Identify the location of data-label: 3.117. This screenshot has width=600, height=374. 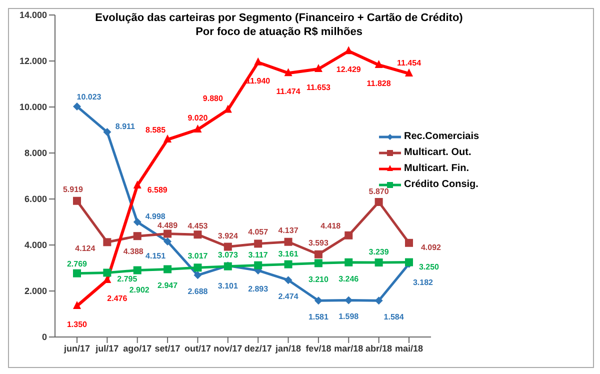
(258, 255).